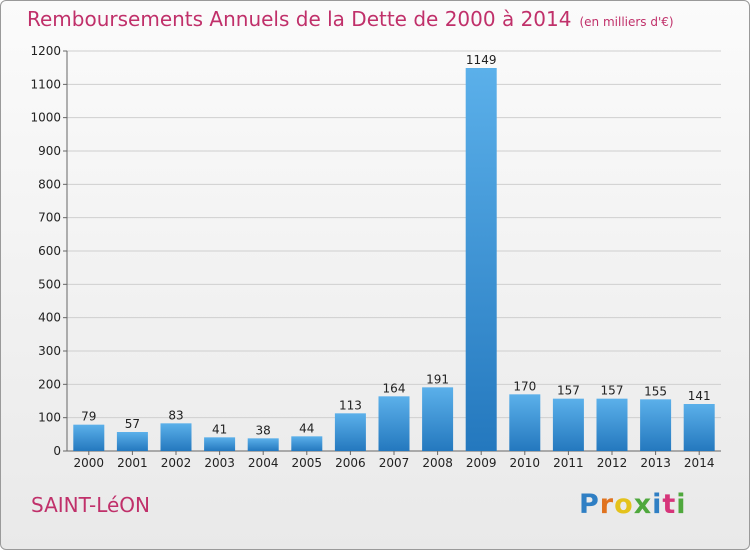 The image size is (750, 550). I want to click on y-tick-label: 0, so click(57, 451).